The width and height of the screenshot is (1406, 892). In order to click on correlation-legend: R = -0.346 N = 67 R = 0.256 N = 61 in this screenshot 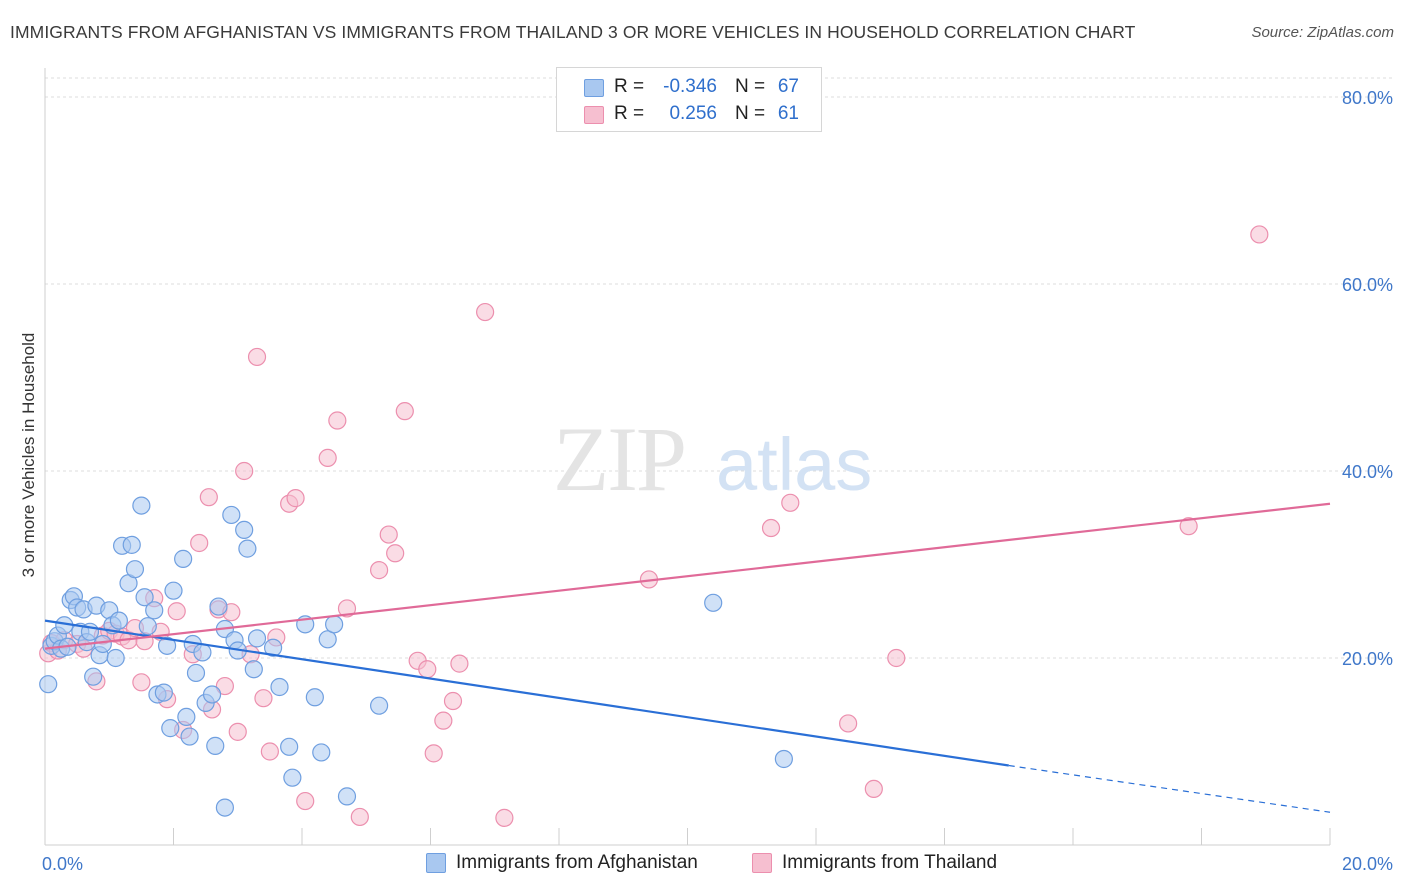, I will do `click(689, 99)`.